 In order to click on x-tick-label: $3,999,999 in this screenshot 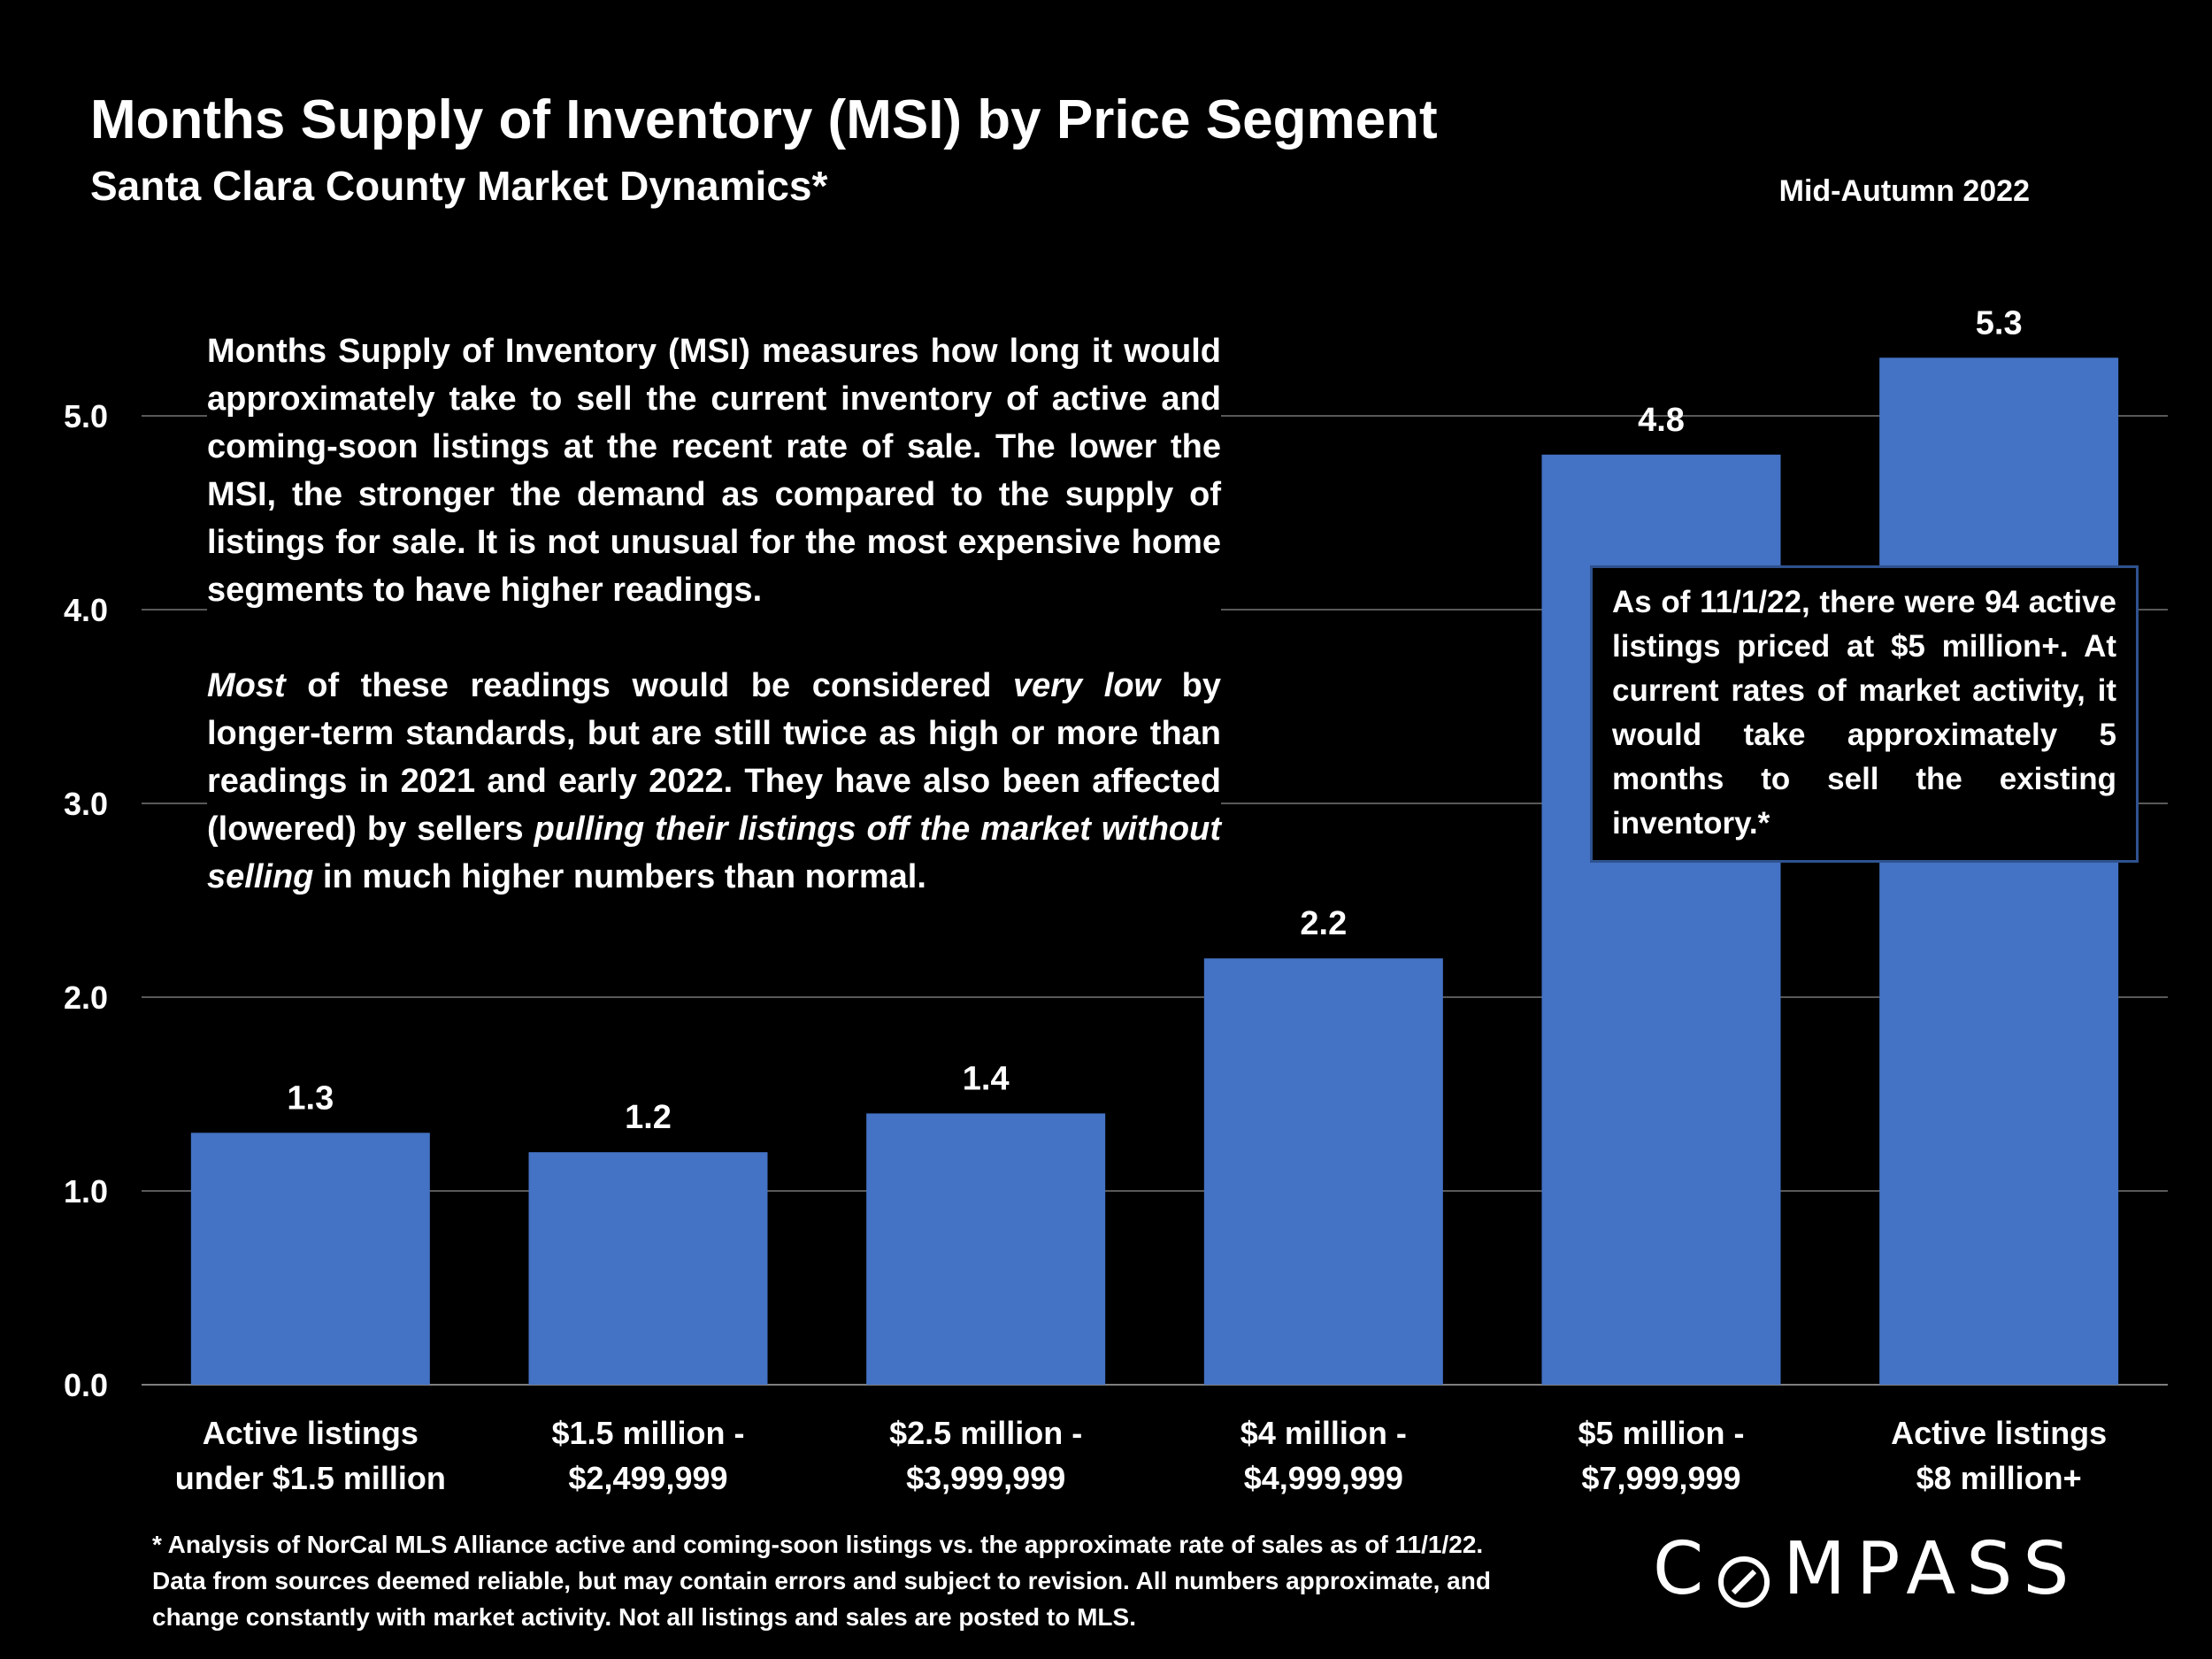, I will do `click(986, 1478)`.